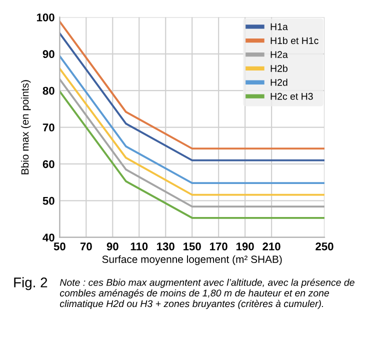 This screenshot has width=373, height=344. What do you see at coordinates (26, 127) in the screenshot?
I see `y-axis-title: Bbio max (en points)` at bounding box center [26, 127].